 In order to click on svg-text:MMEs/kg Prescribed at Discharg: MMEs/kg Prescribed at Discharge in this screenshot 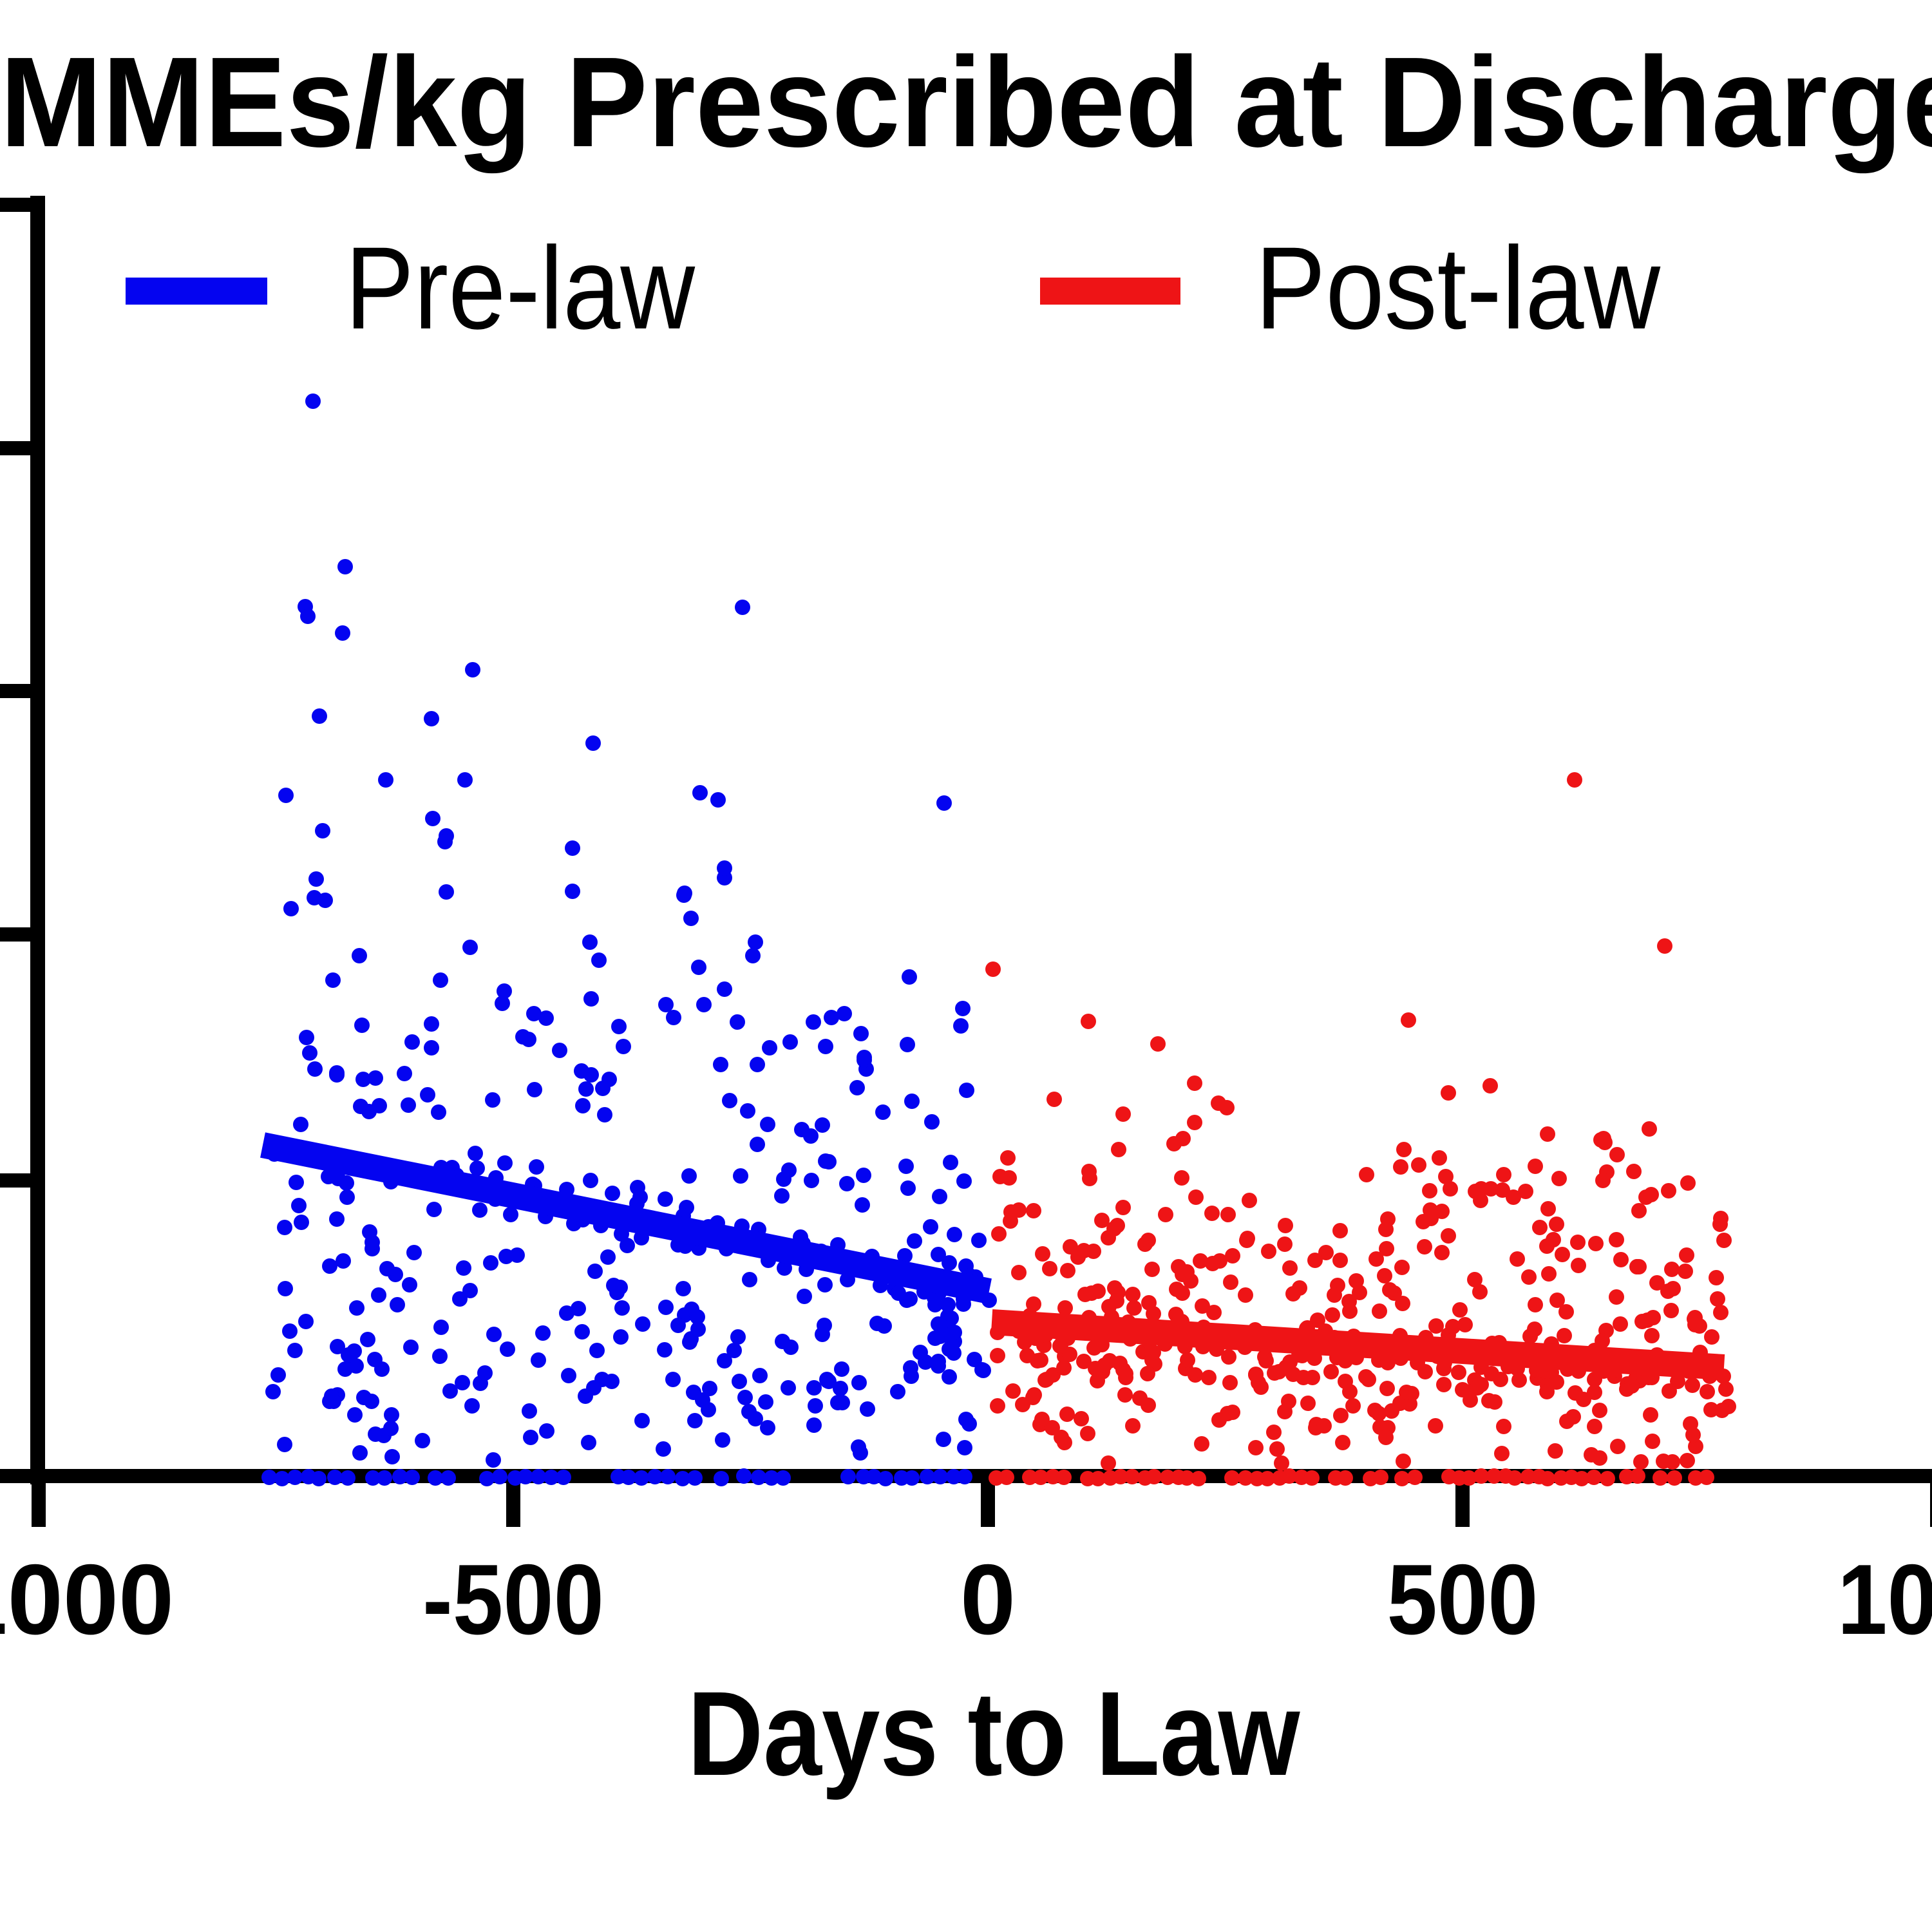, I will do `click(966, 103)`.